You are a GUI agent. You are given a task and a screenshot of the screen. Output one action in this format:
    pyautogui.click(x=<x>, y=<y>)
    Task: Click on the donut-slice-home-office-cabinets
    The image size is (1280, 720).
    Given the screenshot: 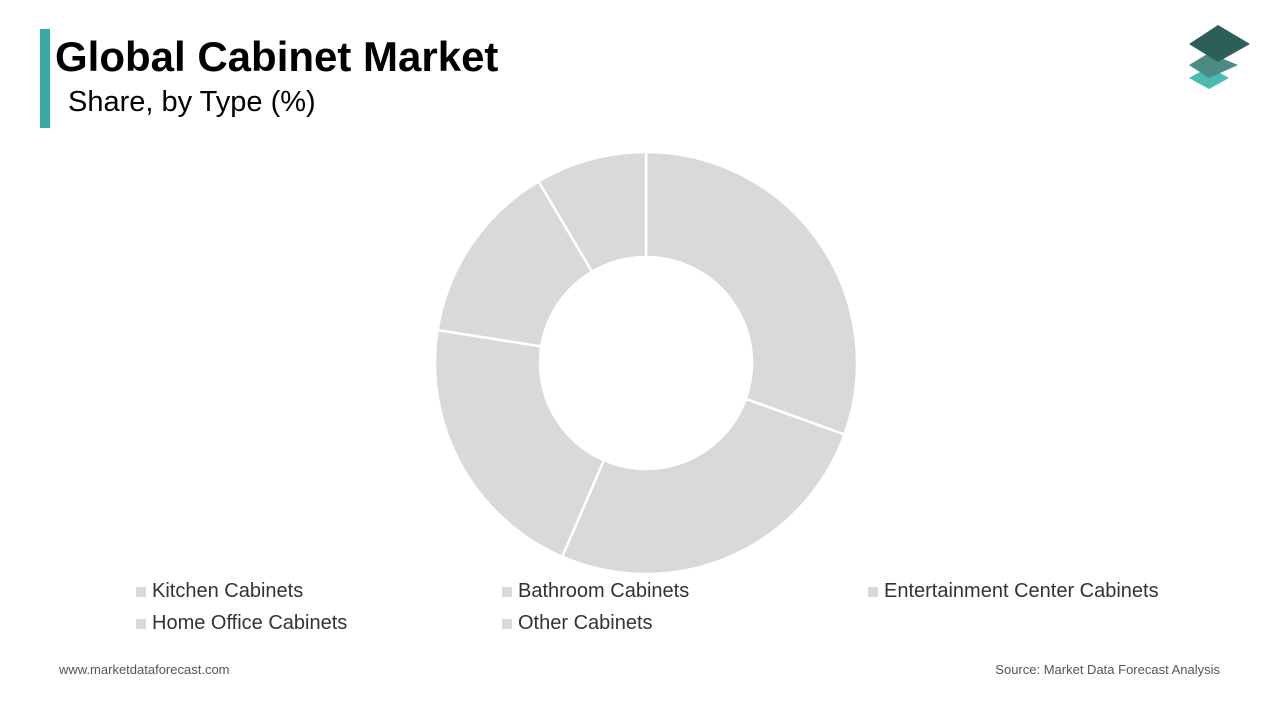 What is the action you would take?
    pyautogui.click(x=515, y=263)
    